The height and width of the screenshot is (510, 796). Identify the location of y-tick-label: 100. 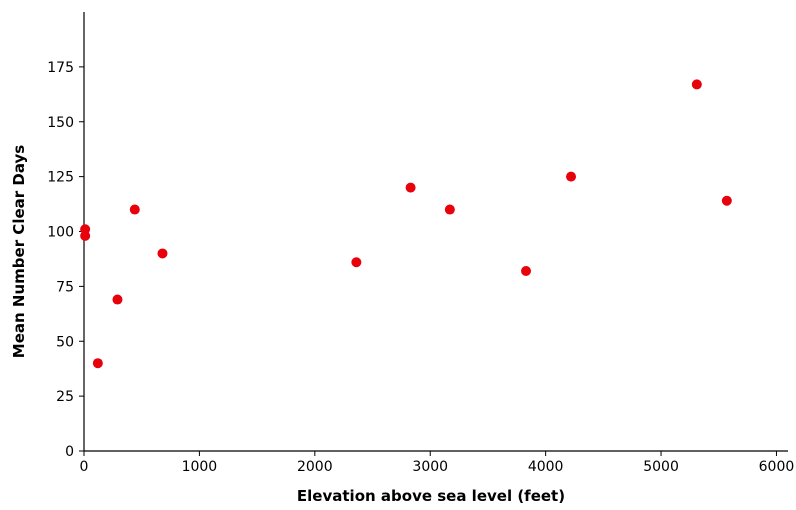
(60, 233).